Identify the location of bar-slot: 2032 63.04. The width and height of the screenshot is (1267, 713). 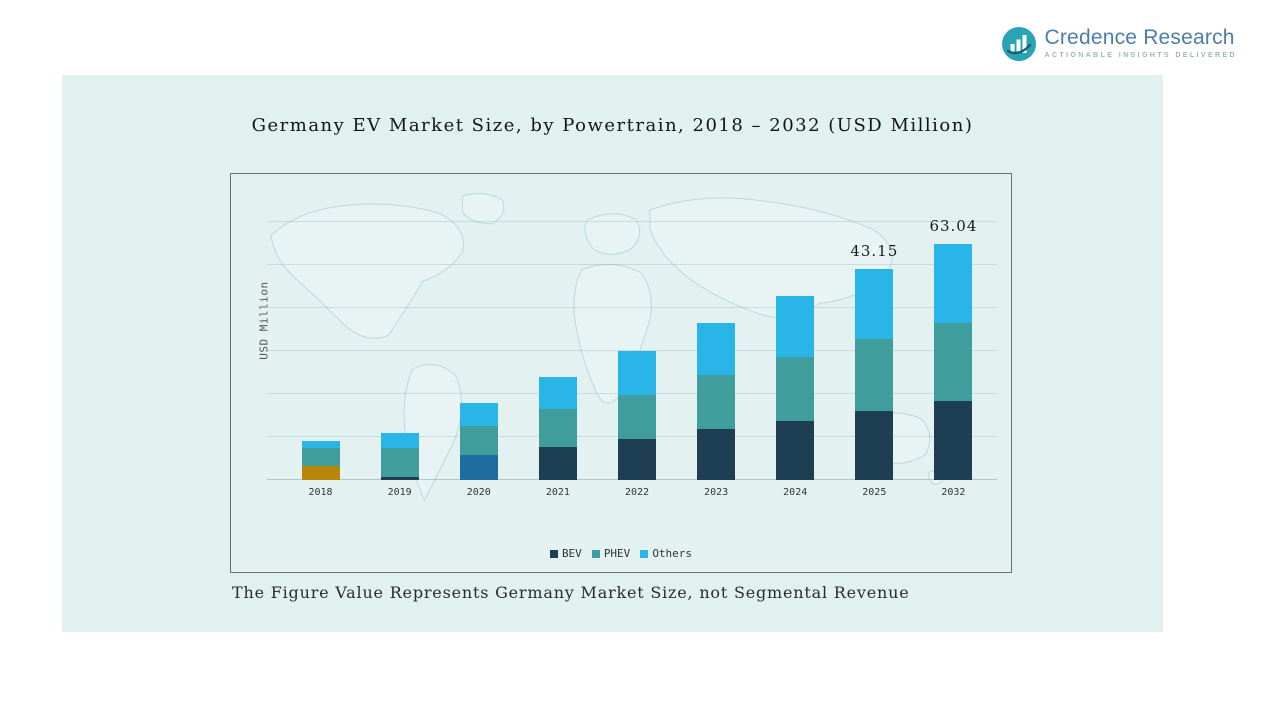
(953, 357).